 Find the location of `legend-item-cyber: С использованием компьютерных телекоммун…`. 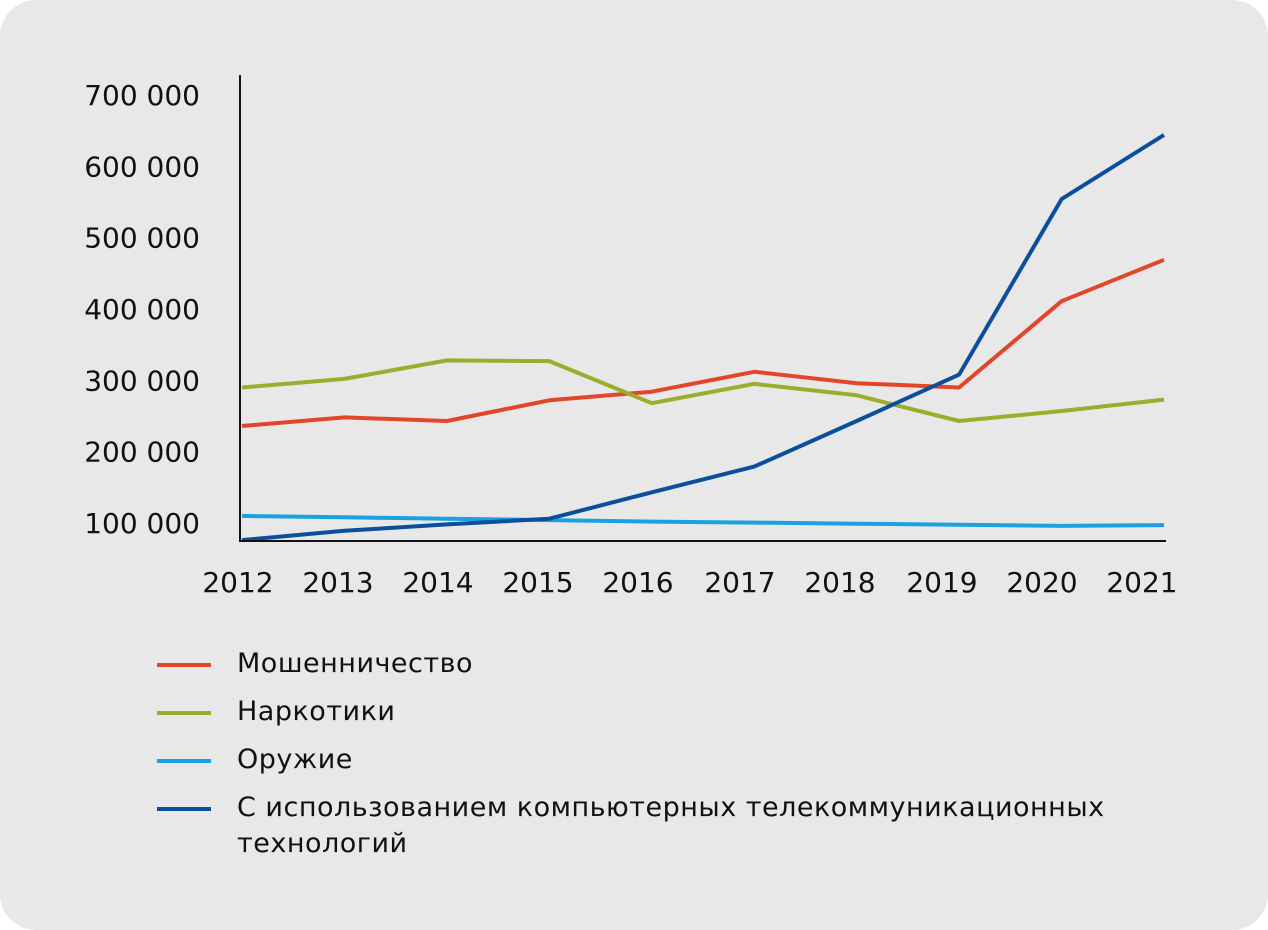

legend-item-cyber: С использованием компьютерных телекоммун… is located at coordinates (677, 826).